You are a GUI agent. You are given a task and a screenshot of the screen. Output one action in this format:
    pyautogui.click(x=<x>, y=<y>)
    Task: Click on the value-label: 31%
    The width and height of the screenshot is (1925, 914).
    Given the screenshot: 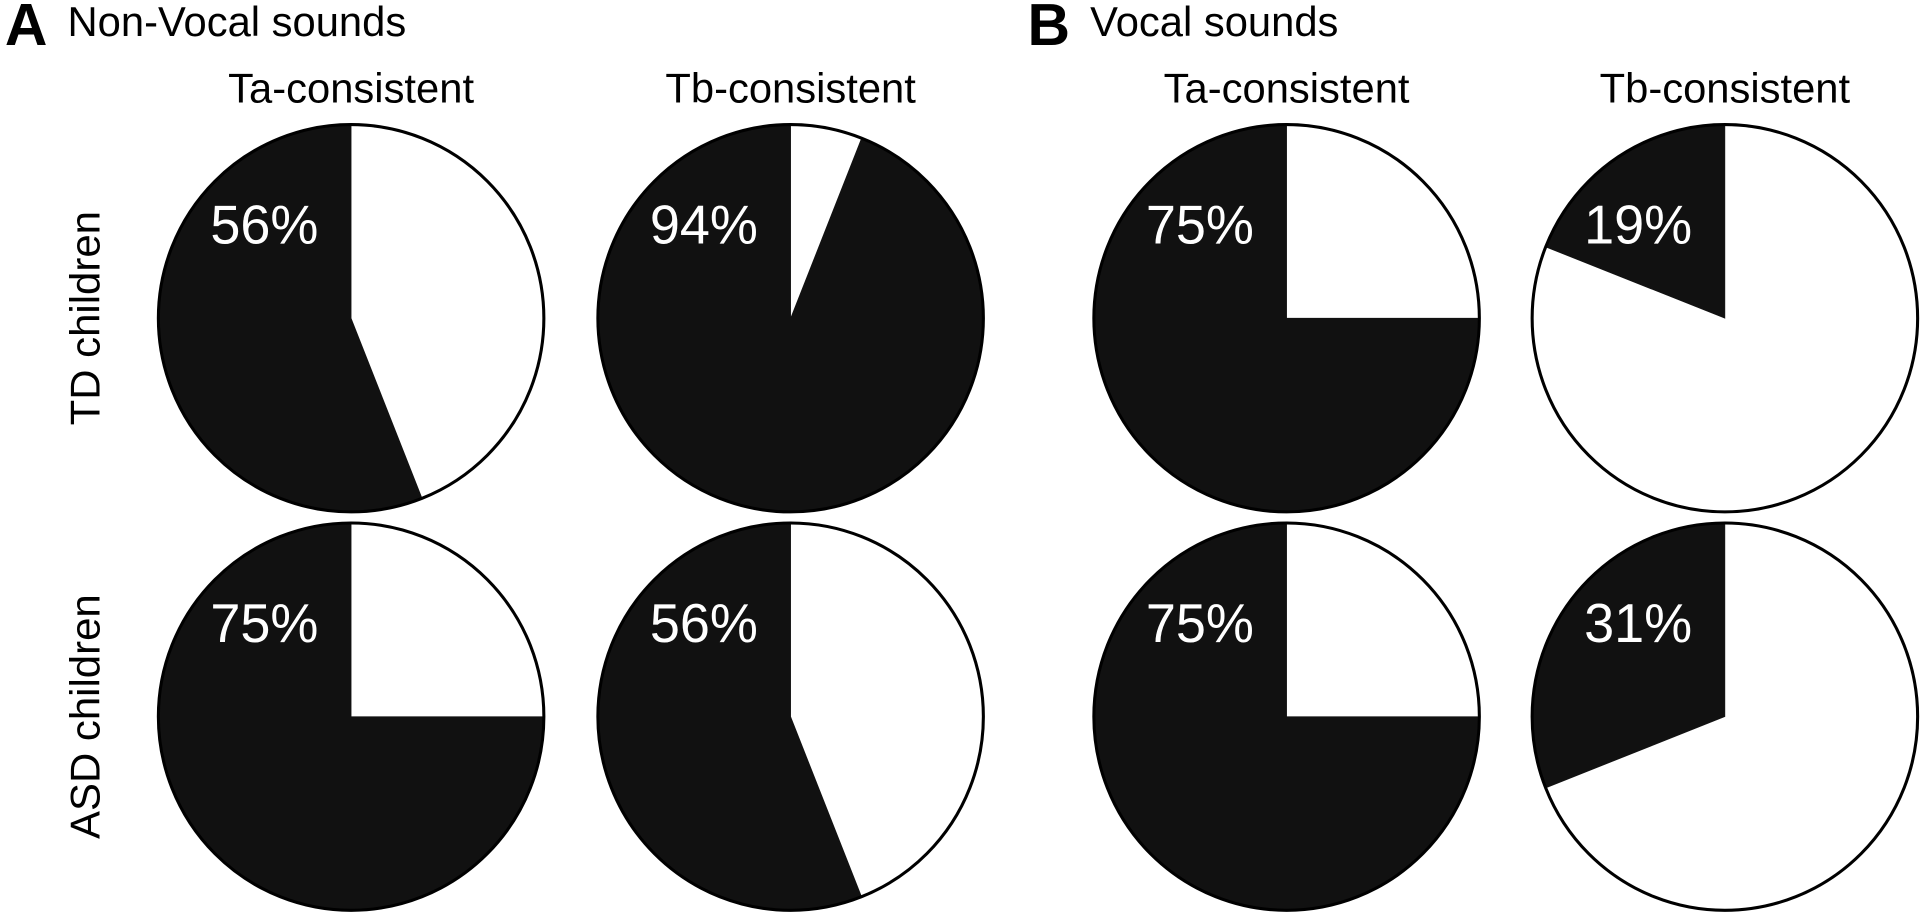 What is the action you would take?
    pyautogui.click(x=1638, y=624)
    